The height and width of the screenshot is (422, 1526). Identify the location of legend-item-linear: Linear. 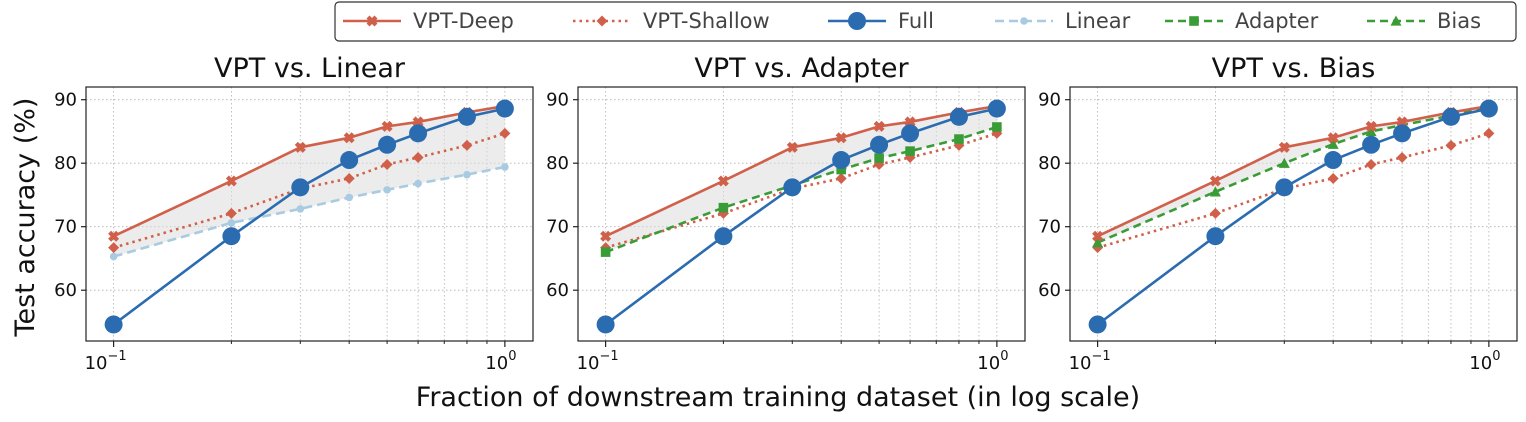
(1063, 21).